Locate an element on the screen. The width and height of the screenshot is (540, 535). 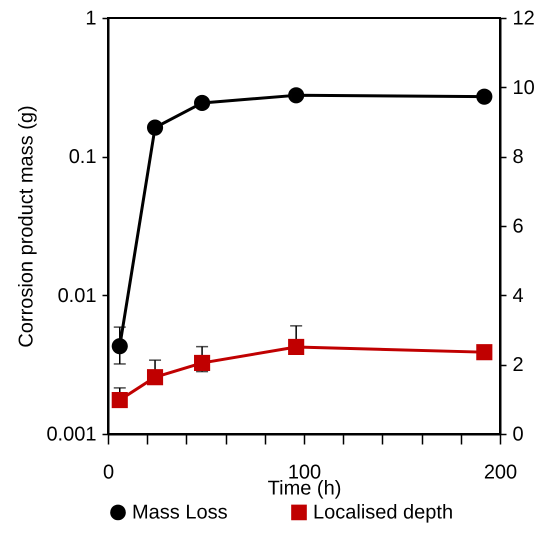
y2-tick-label: 12 is located at coordinates (523, 19).